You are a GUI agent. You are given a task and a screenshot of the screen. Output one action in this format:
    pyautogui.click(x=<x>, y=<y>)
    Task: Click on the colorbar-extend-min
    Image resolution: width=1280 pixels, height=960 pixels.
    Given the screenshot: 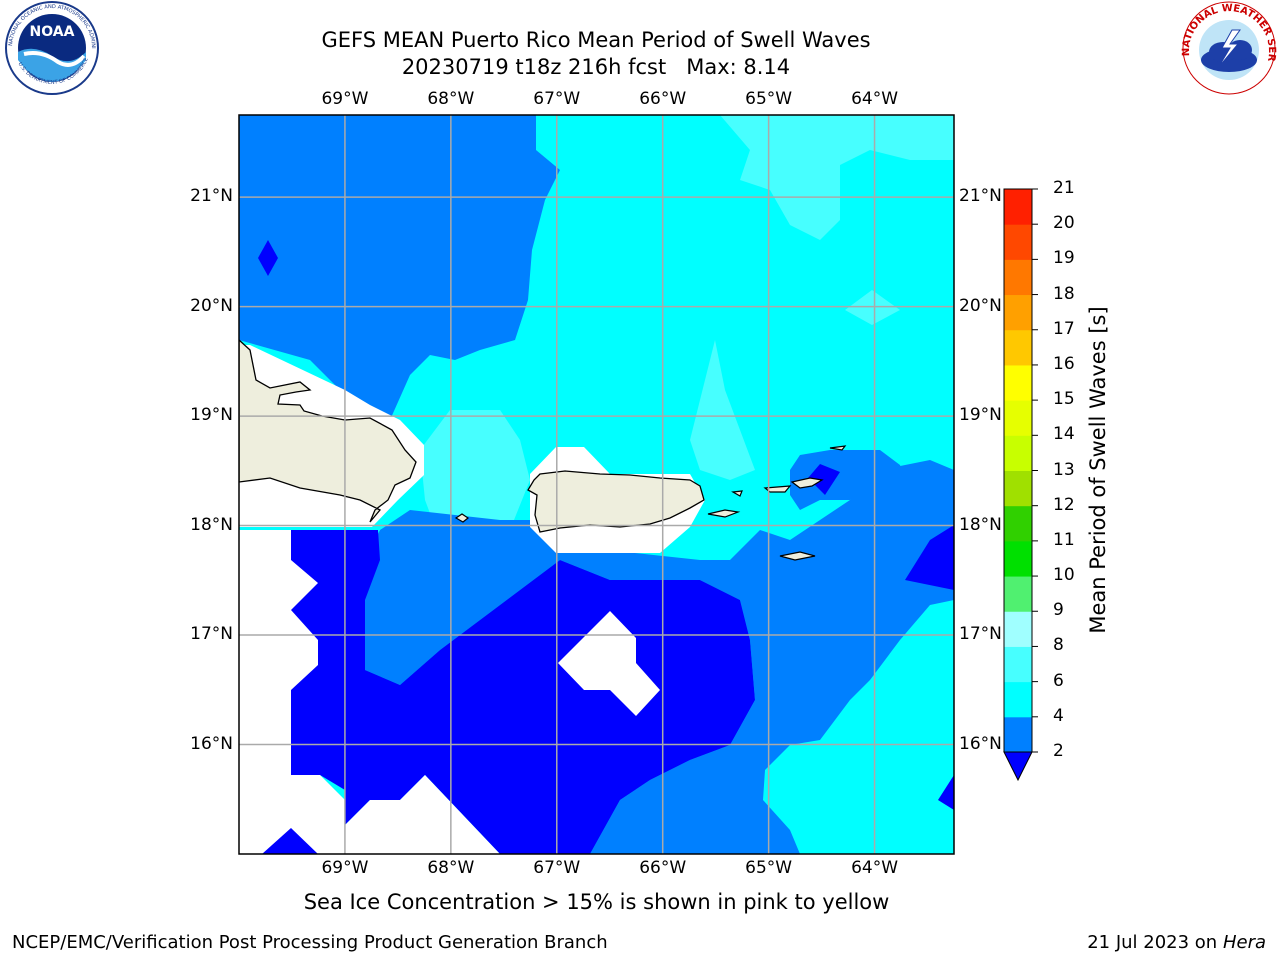 What is the action you would take?
    pyautogui.click(x=1018, y=766)
    